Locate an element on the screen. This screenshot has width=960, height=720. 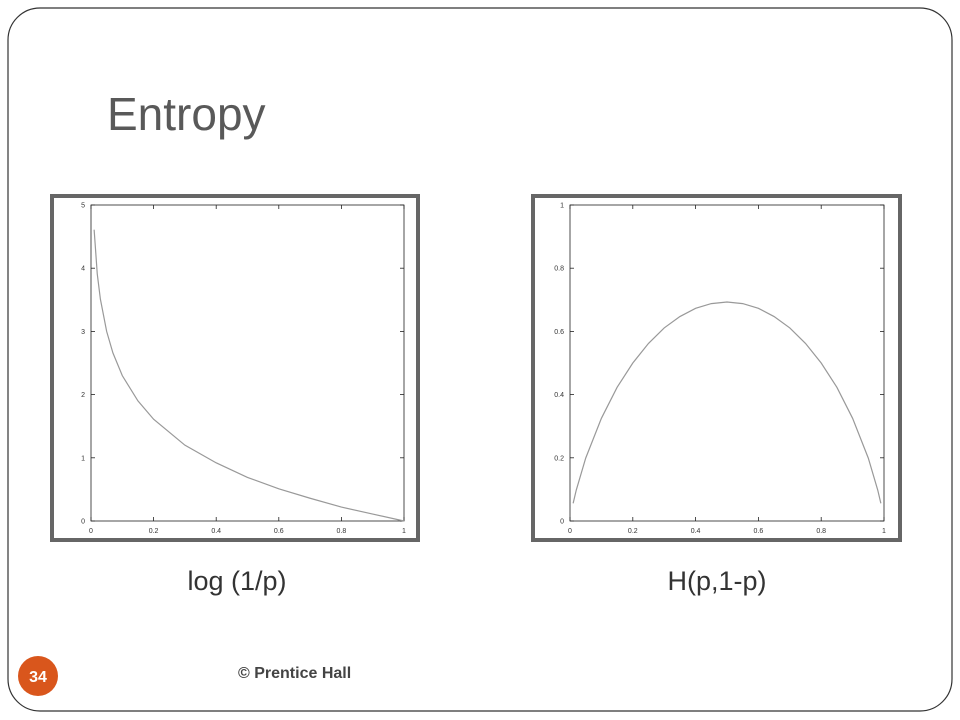
slide-title: Entropy is located at coordinates (186, 114).